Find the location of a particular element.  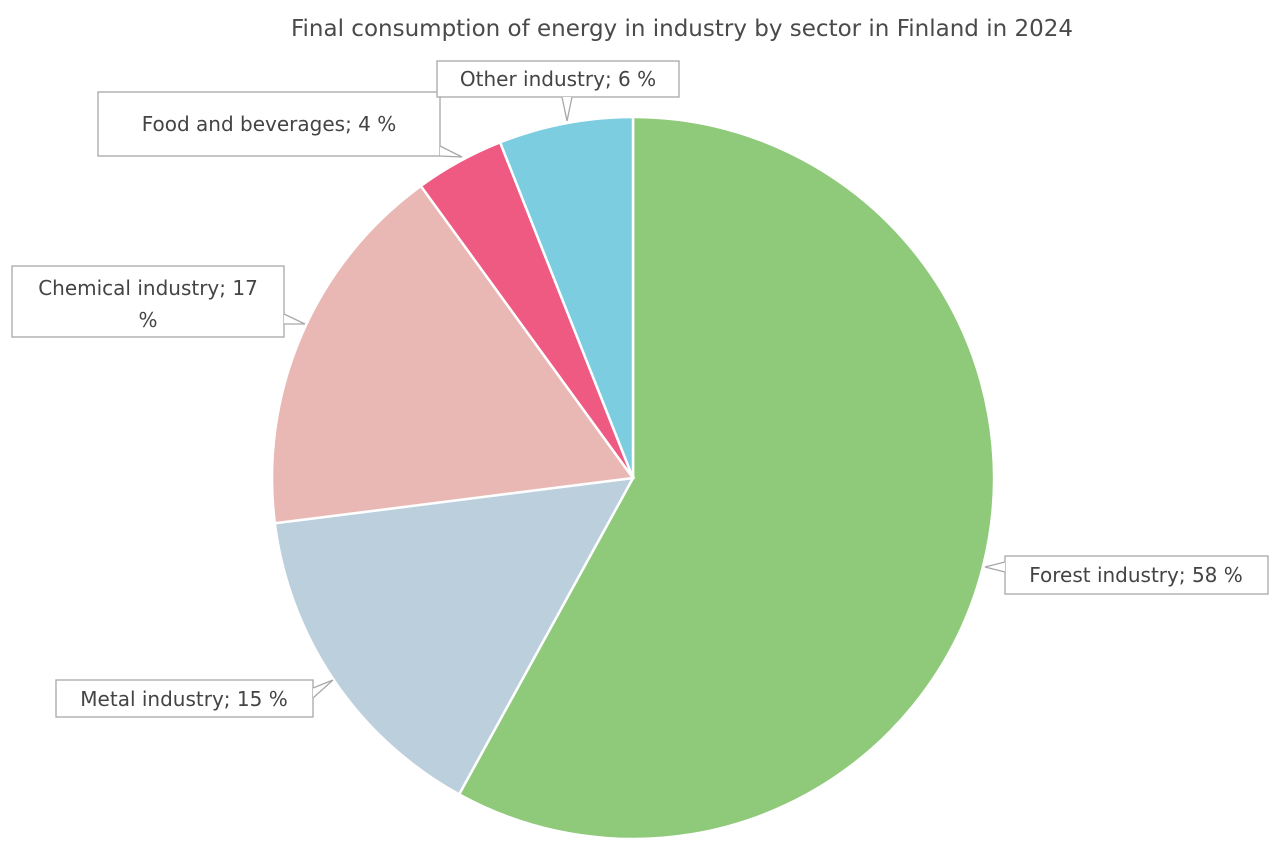

data-label-food-and-beverages: Food and beverages; 4 % is located at coordinates (280, 124).